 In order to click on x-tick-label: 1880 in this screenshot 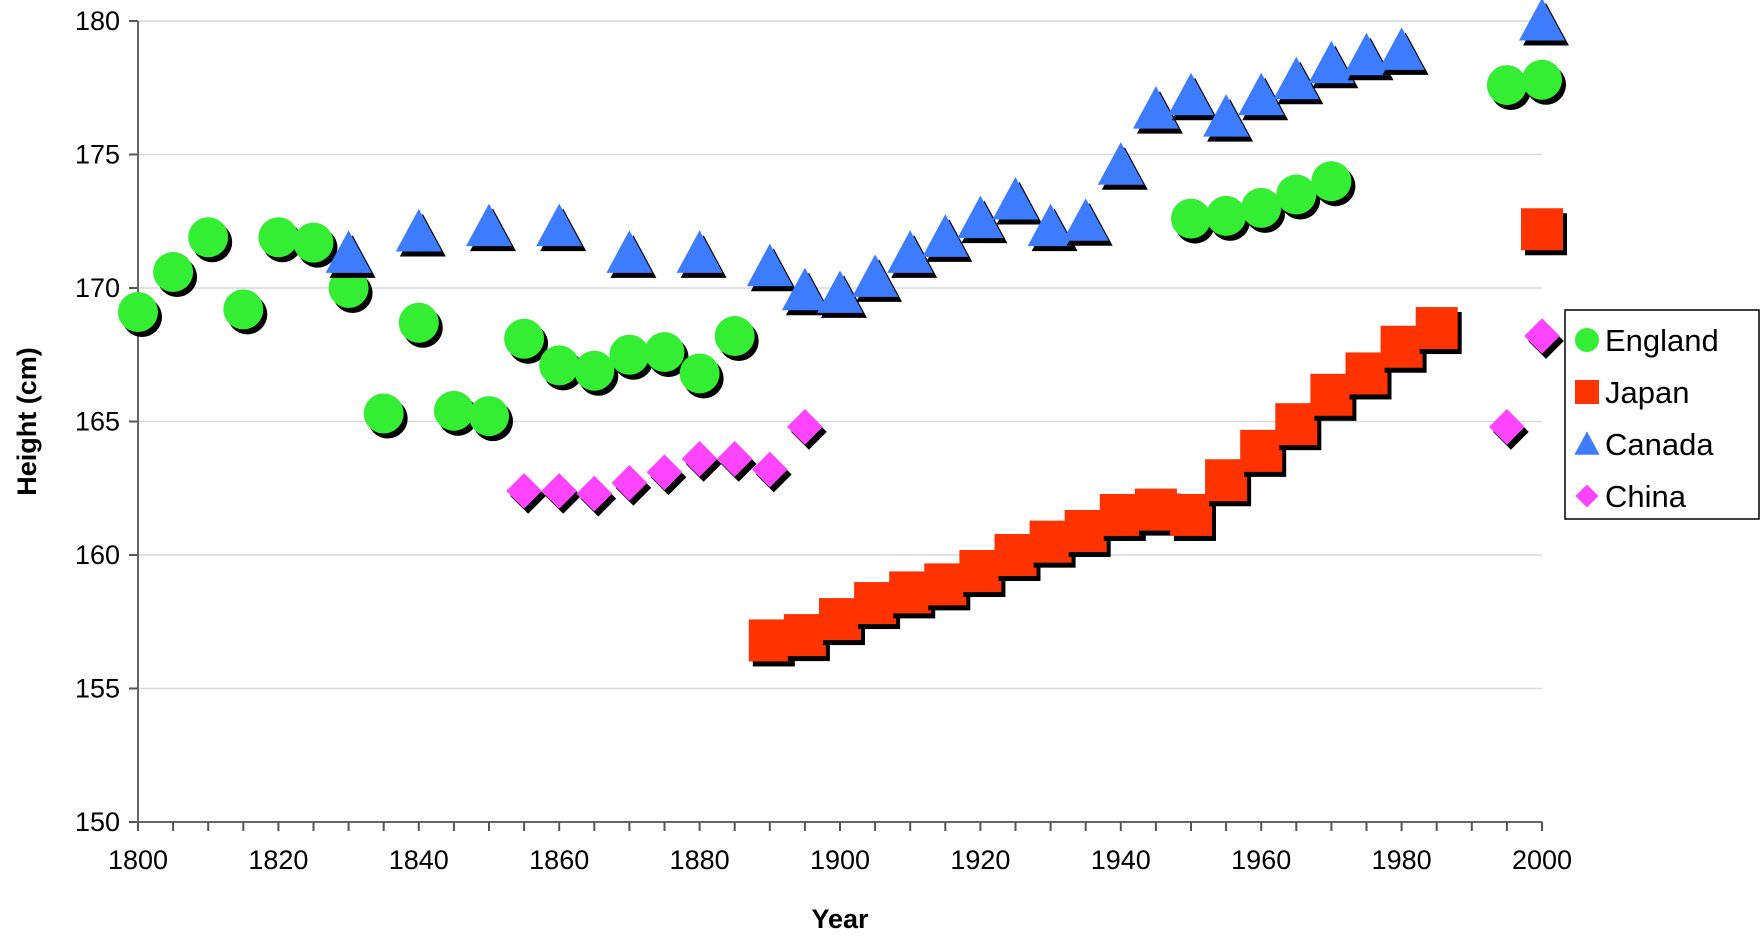, I will do `click(700, 860)`.